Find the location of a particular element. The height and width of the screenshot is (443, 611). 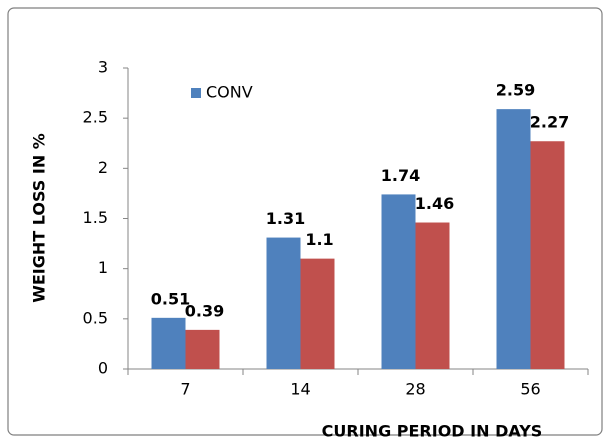

x-tick-label: 28 is located at coordinates (415, 389).